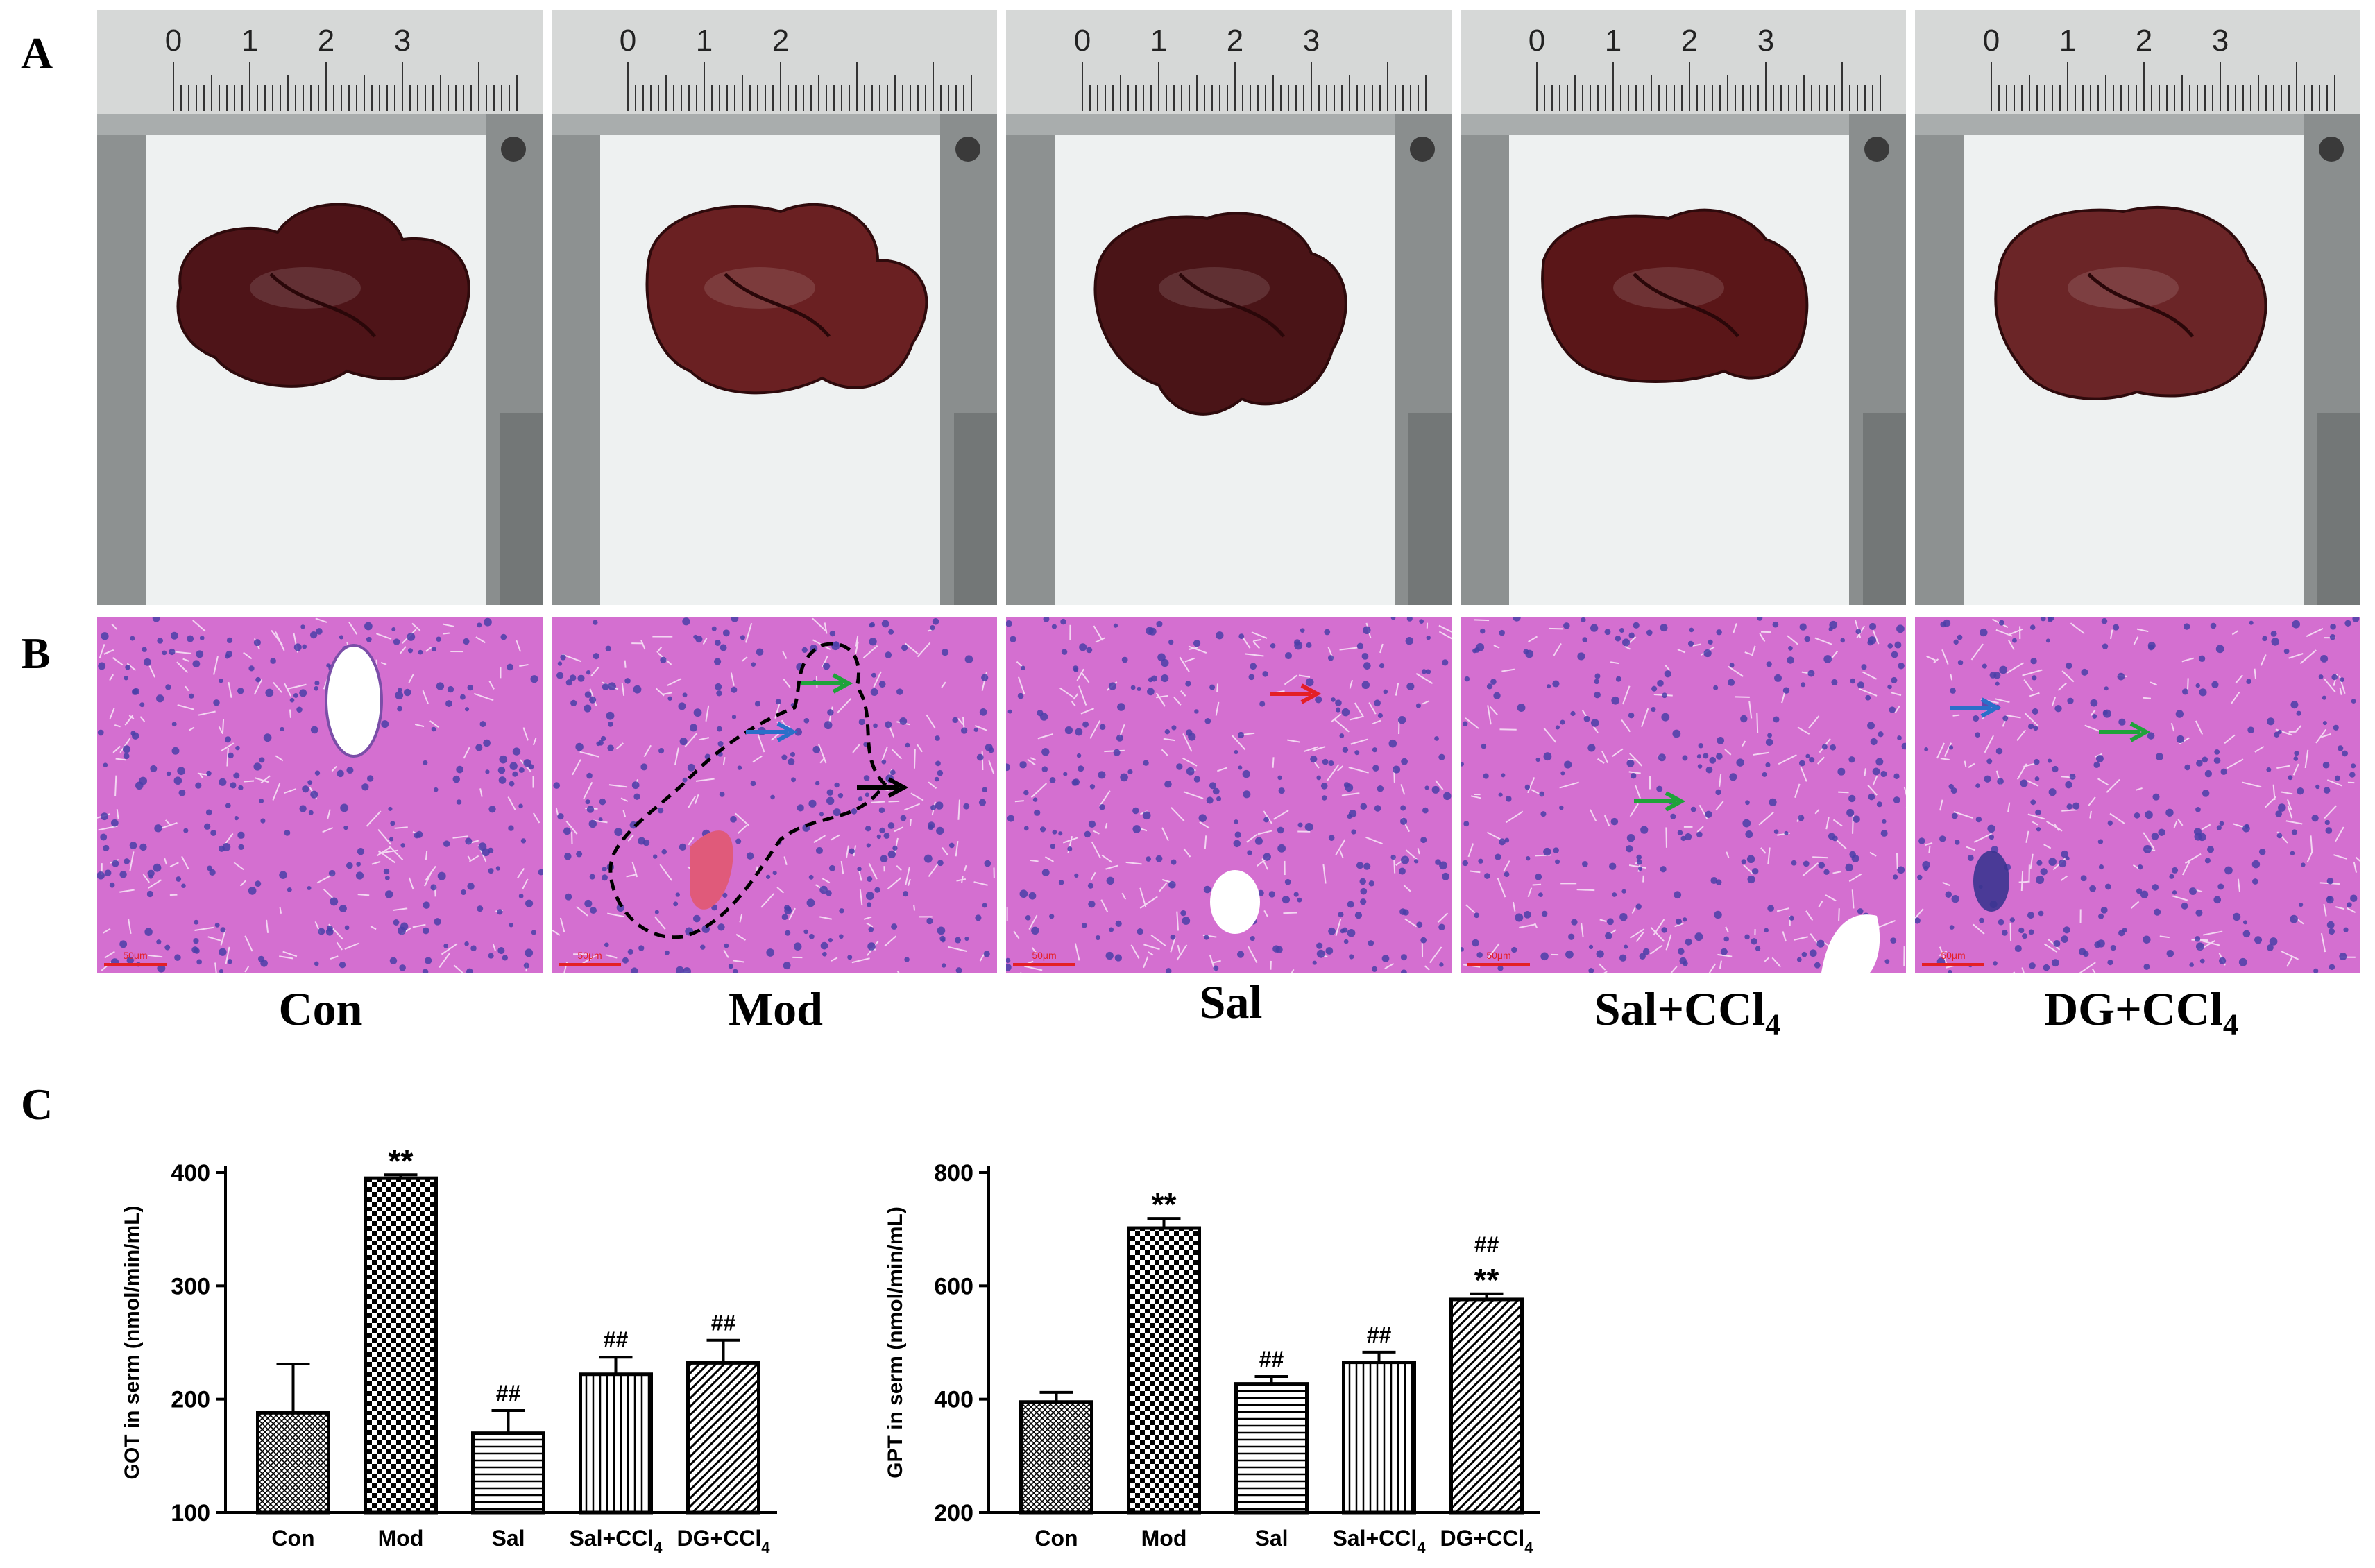 This screenshot has width=2375, height=1568. Describe the element at coordinates (776, 1013) in the screenshot. I see `group-label-mod: Mod` at that location.